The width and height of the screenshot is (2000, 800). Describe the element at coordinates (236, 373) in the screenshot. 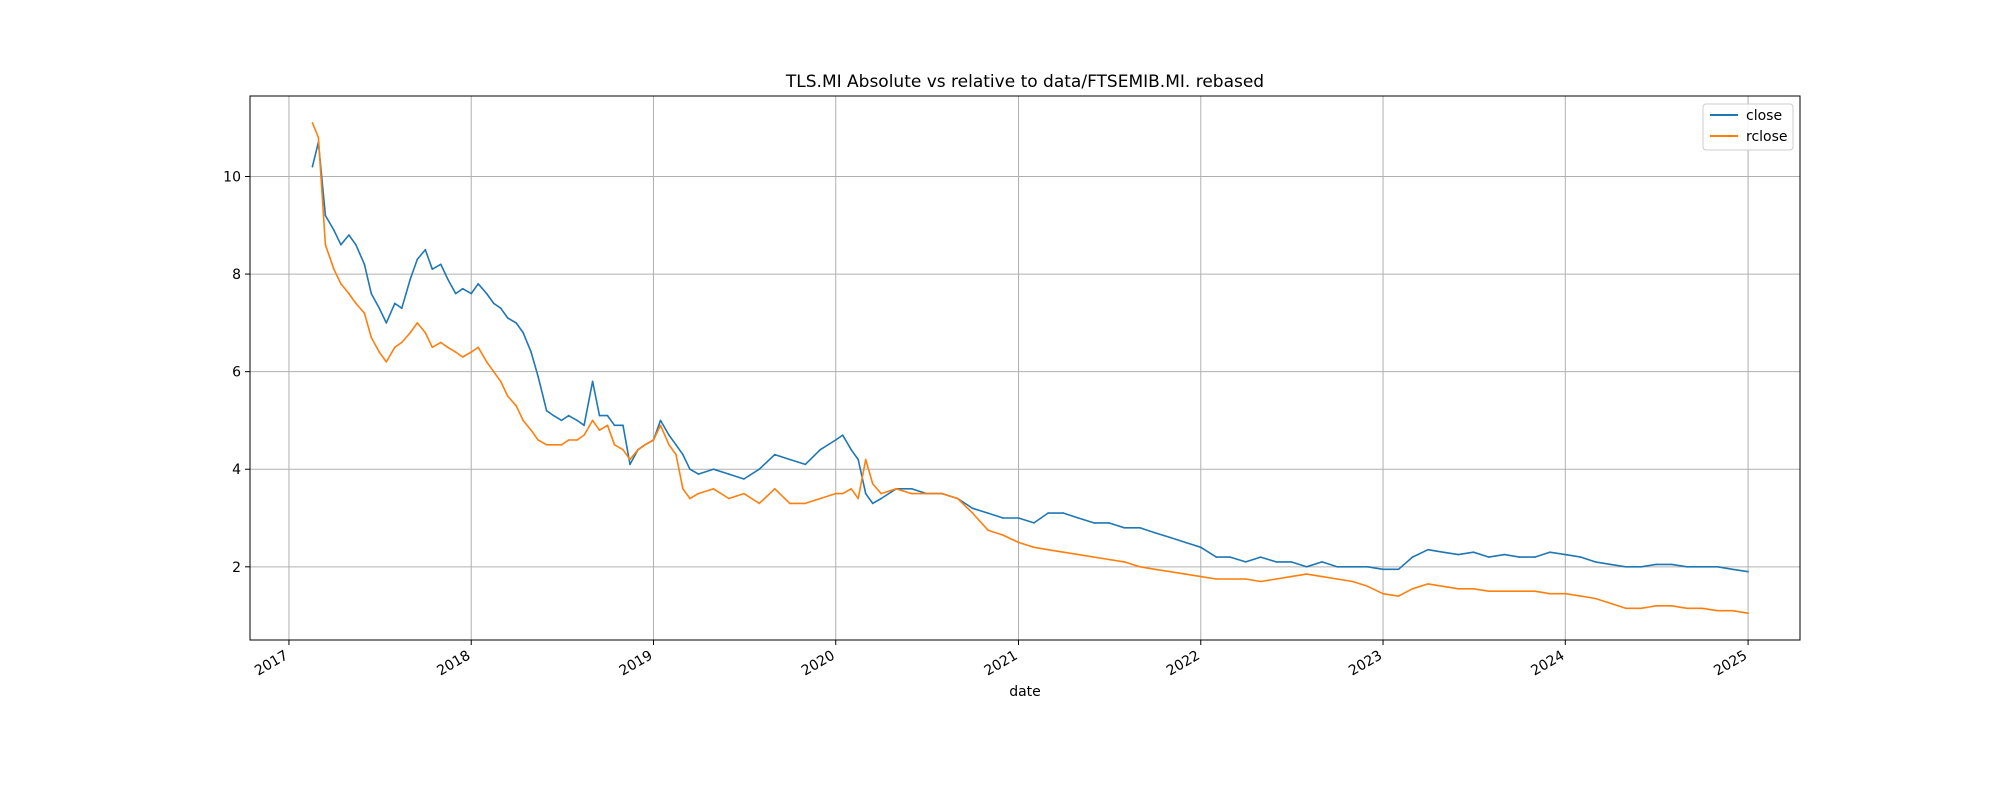

I see `y-tick-label: 6` at that location.